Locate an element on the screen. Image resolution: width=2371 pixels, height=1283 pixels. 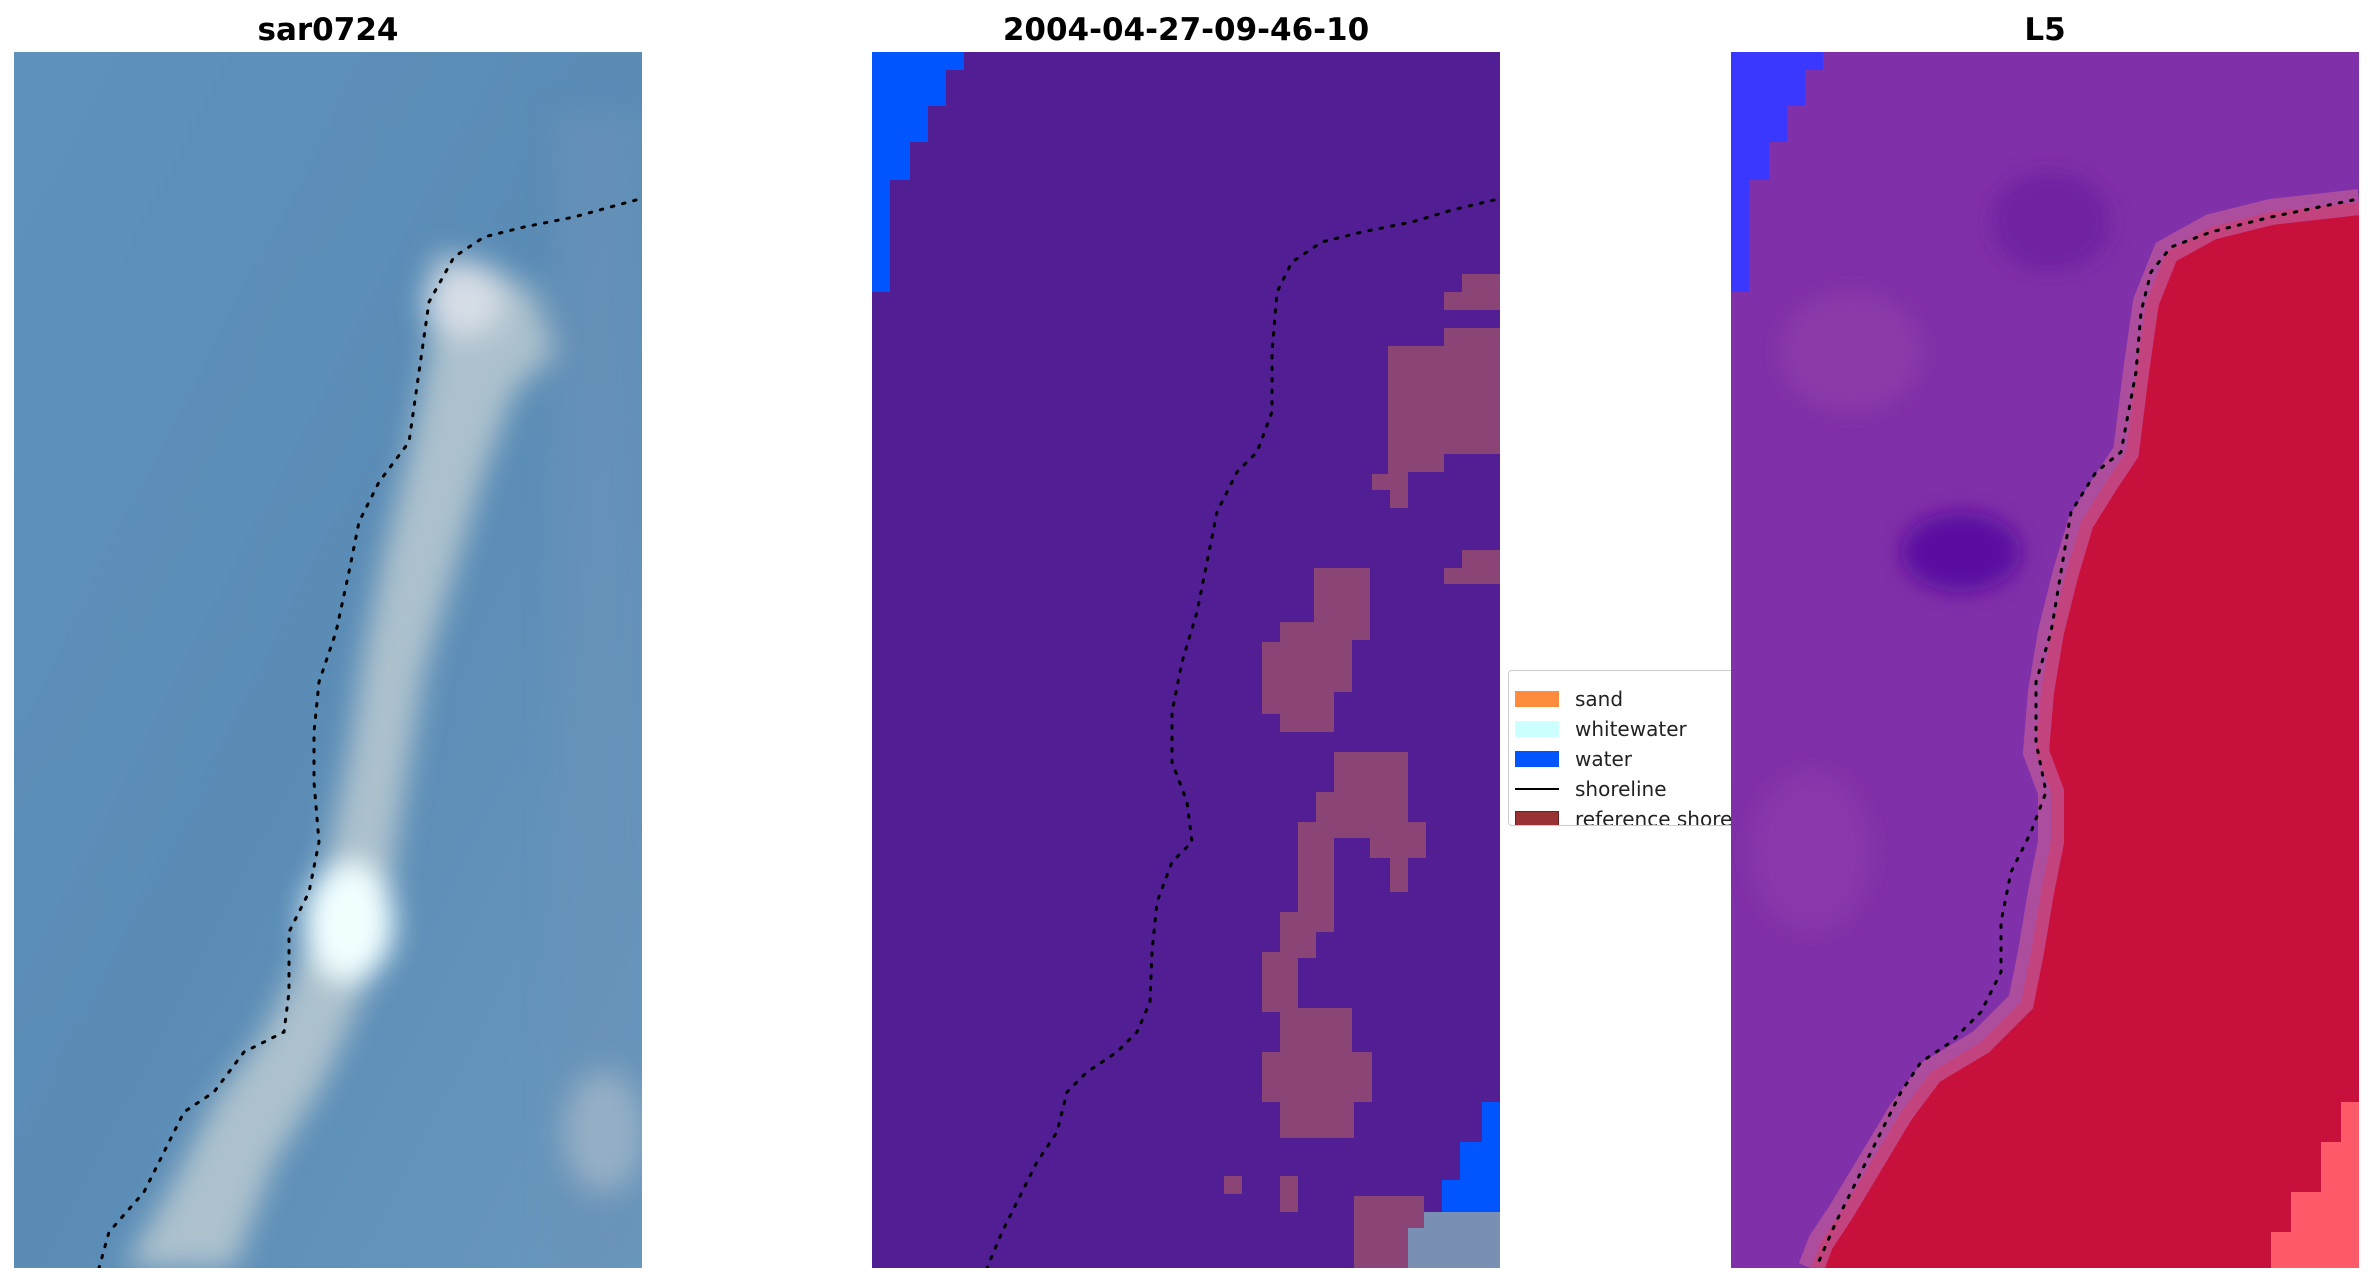
legend-label: sand is located at coordinates (1599, 699).